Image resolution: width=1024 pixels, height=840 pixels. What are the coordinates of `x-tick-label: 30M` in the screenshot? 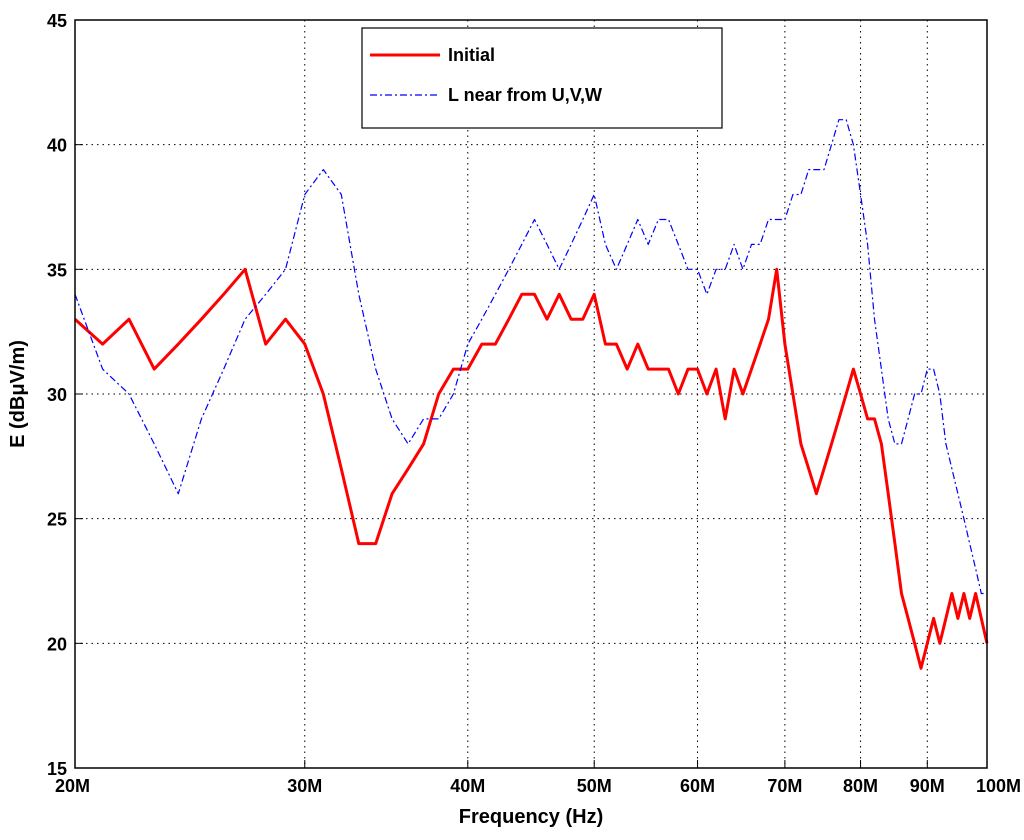 It's located at (304, 786).